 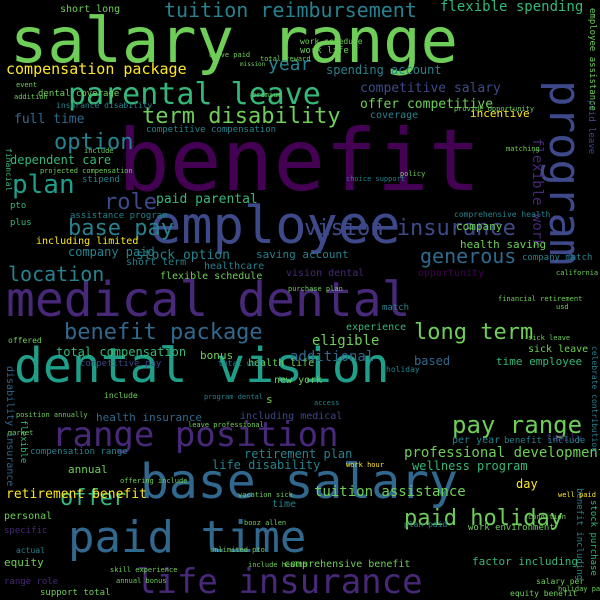 What do you see at coordinates (376, 327) in the screenshot?
I see `cloud-word: experience` at bounding box center [376, 327].